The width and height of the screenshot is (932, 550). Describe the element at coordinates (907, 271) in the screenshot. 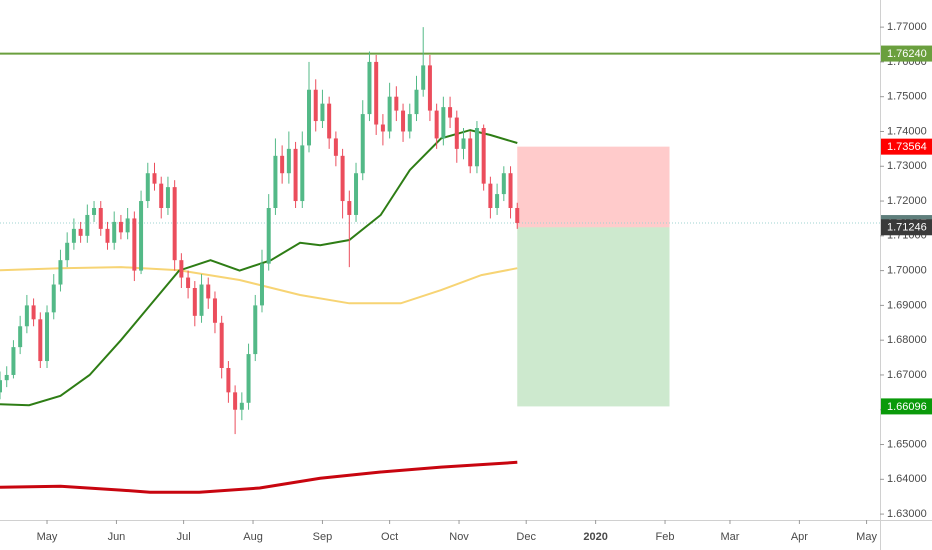

I see `y-tick-label: 1.70000` at that location.